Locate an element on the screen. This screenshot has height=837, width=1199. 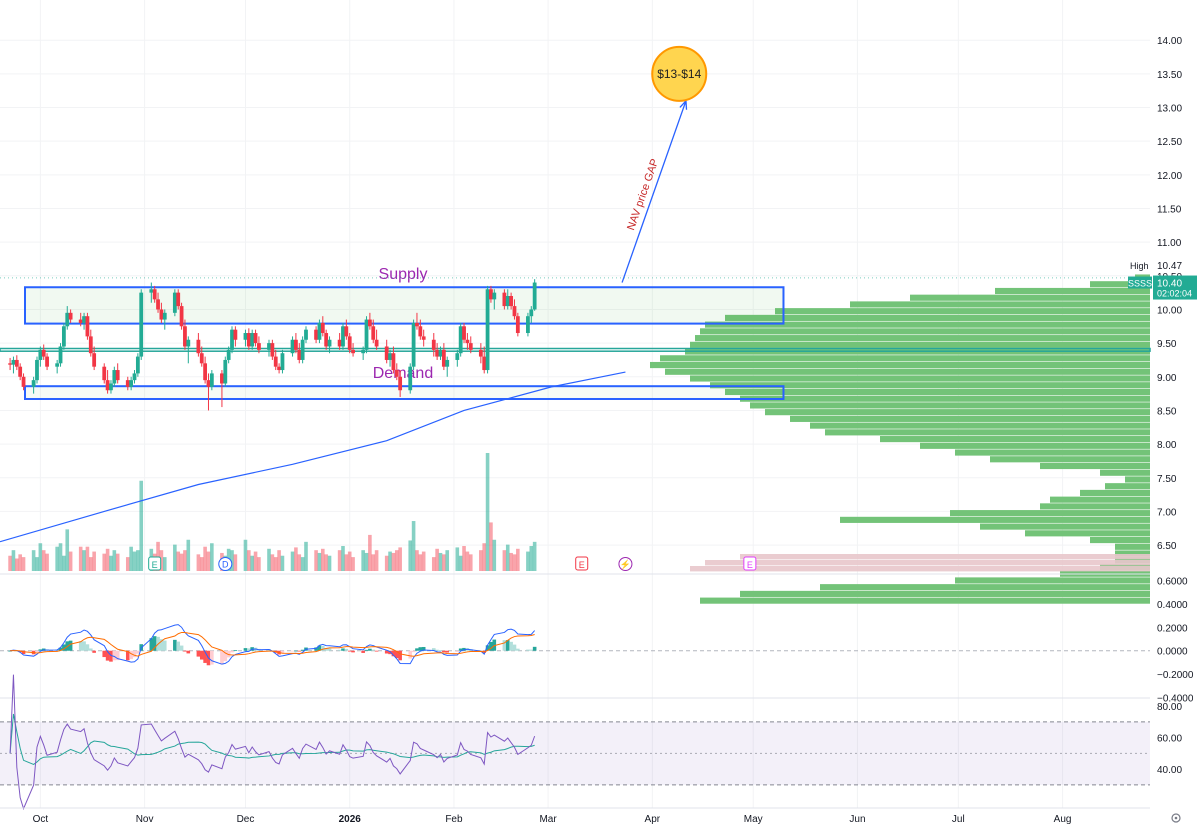
price-axis-label: 6.50 is located at coordinates (1167, 546).